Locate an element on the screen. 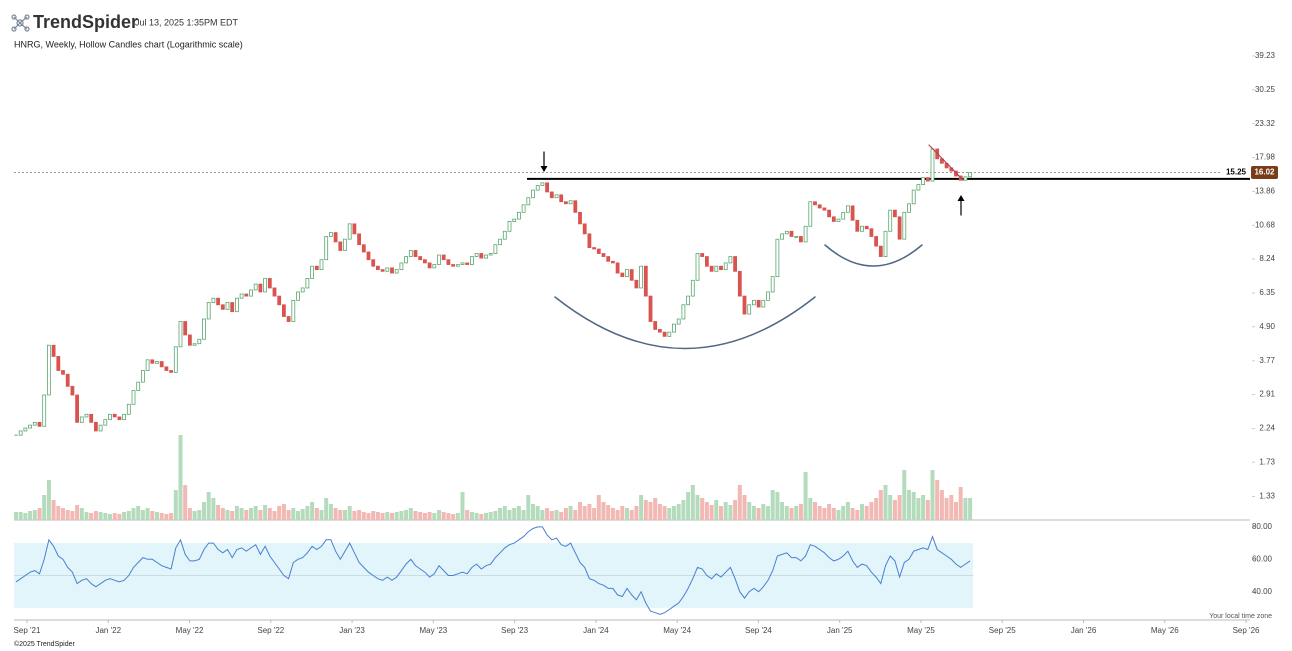 This screenshot has width=1292, height=651. x-tick-label: May '24 is located at coordinates (677, 630).